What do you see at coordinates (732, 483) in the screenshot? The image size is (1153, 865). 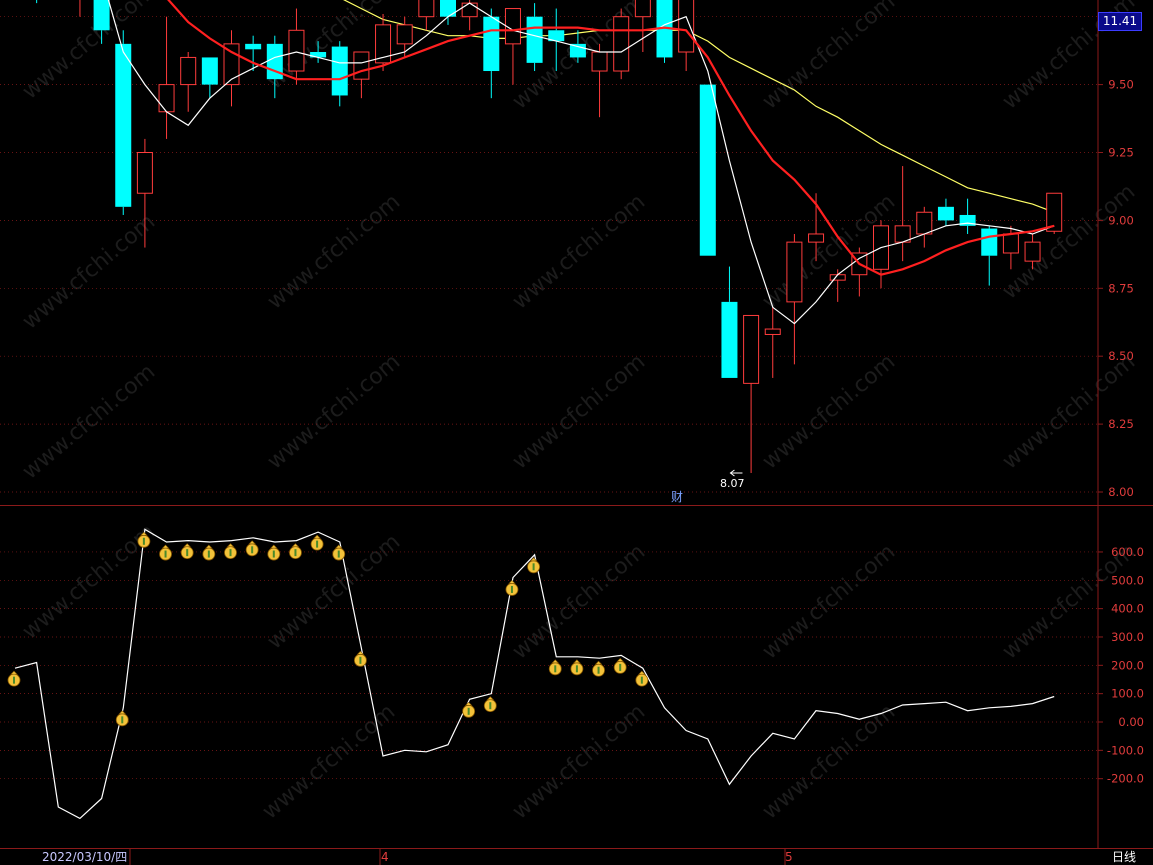 I see `low-price-annotation: 8.07` at bounding box center [732, 483].